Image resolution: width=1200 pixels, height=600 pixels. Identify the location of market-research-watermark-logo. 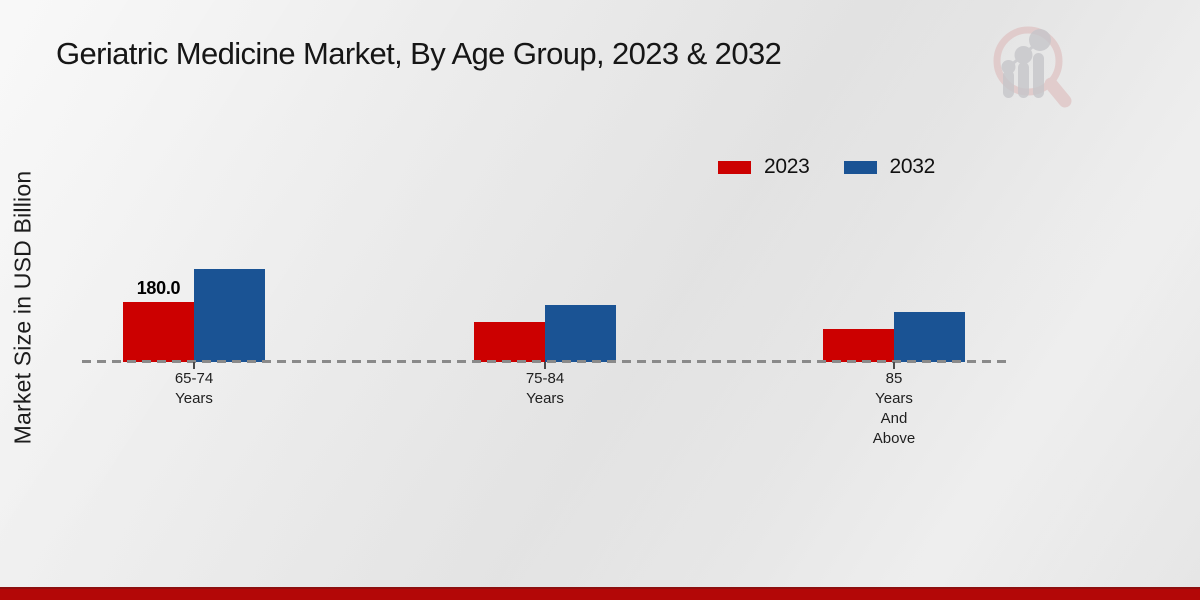
(1032, 67).